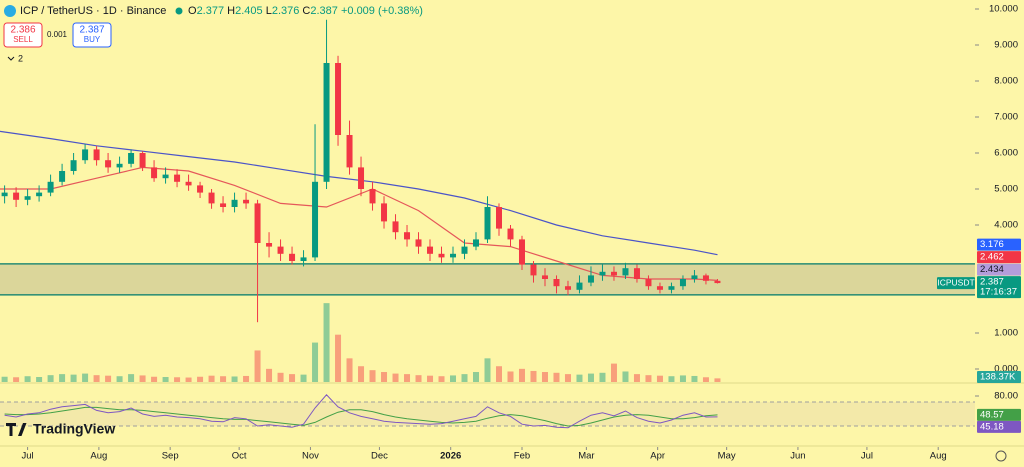 Image resolution: width=1024 pixels, height=467 pixels. I want to click on ohlc-label: C, so click(306, 11).